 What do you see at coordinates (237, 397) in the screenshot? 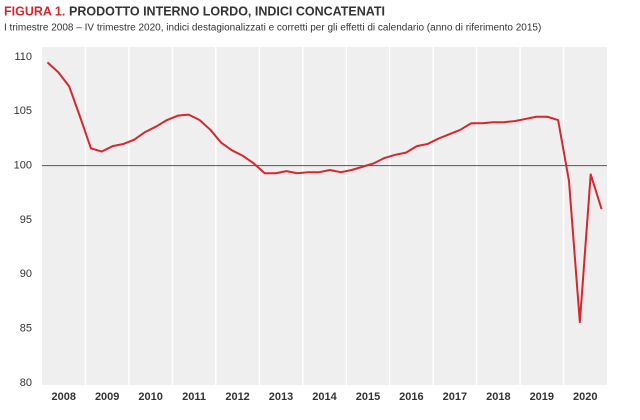
I see `x-tick-label: 2012` at bounding box center [237, 397].